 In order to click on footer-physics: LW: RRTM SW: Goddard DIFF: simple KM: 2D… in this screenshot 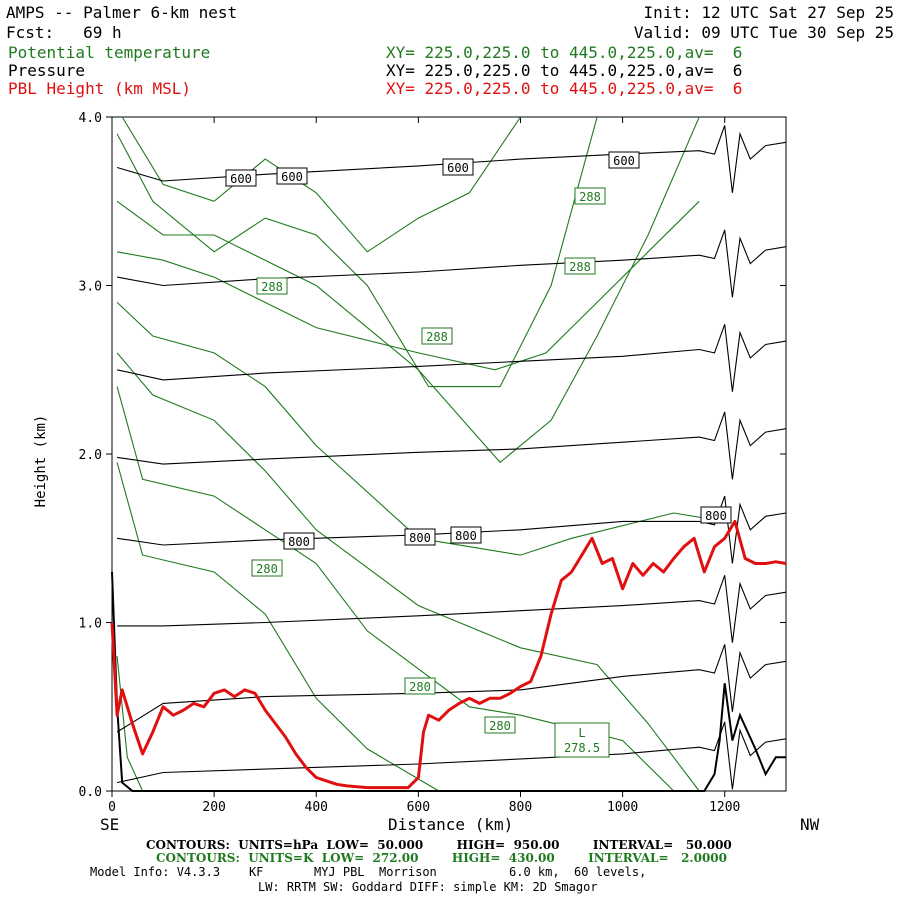, I will do `click(428, 887)`.